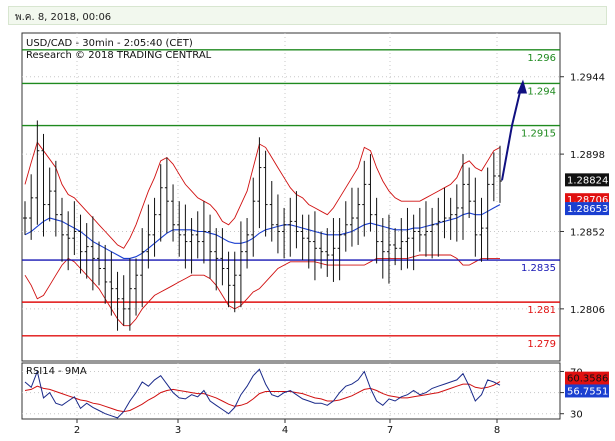 This screenshot has height=441, width=615. I want to click on x-tick-label-1: 3, so click(178, 430).